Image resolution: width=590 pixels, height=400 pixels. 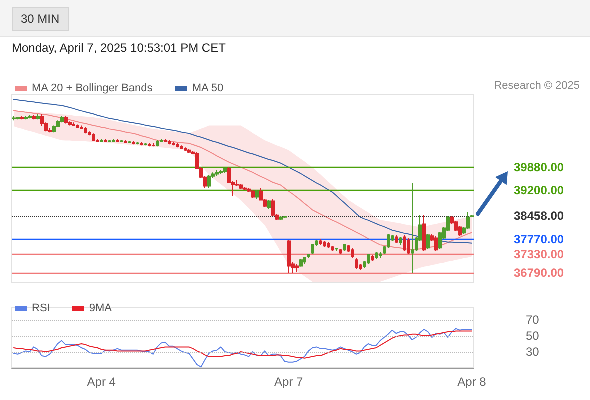 What do you see at coordinates (93, 88) in the screenshot?
I see `legend-label: MA 20 + Bollinger Bands` at bounding box center [93, 88].